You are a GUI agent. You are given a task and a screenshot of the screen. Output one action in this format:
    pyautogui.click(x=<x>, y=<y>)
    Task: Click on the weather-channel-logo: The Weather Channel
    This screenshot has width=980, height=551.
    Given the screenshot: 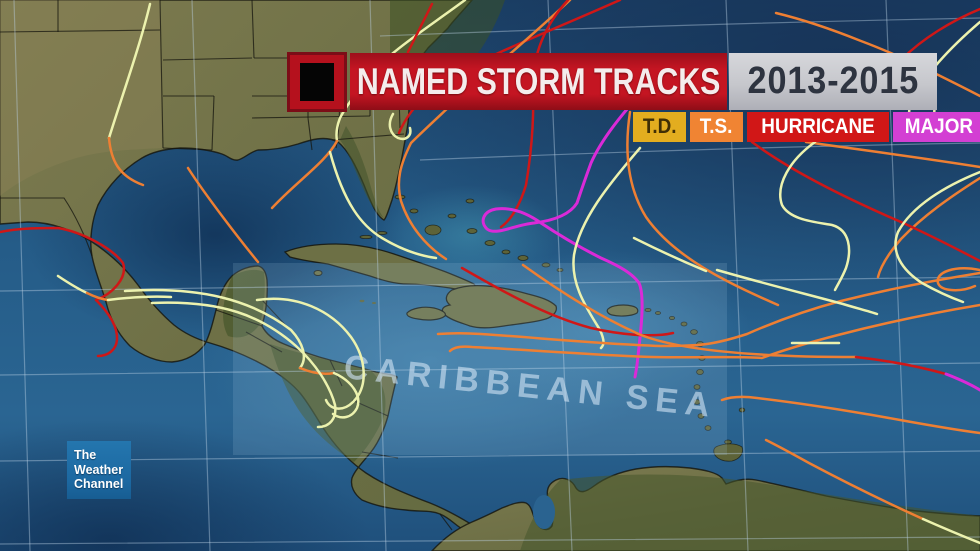 What is the action you would take?
    pyautogui.click(x=99, y=470)
    